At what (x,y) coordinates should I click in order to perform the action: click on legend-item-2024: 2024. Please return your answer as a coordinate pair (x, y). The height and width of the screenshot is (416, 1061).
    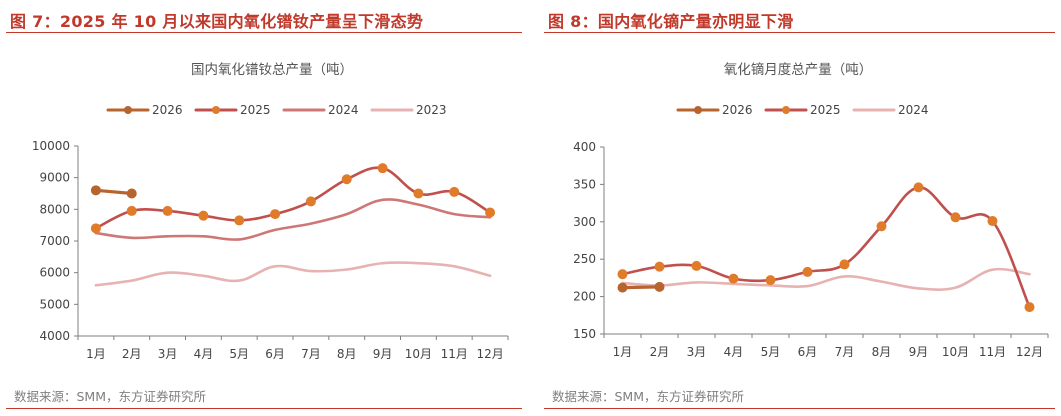
    Looking at the image, I should click on (320, 110).